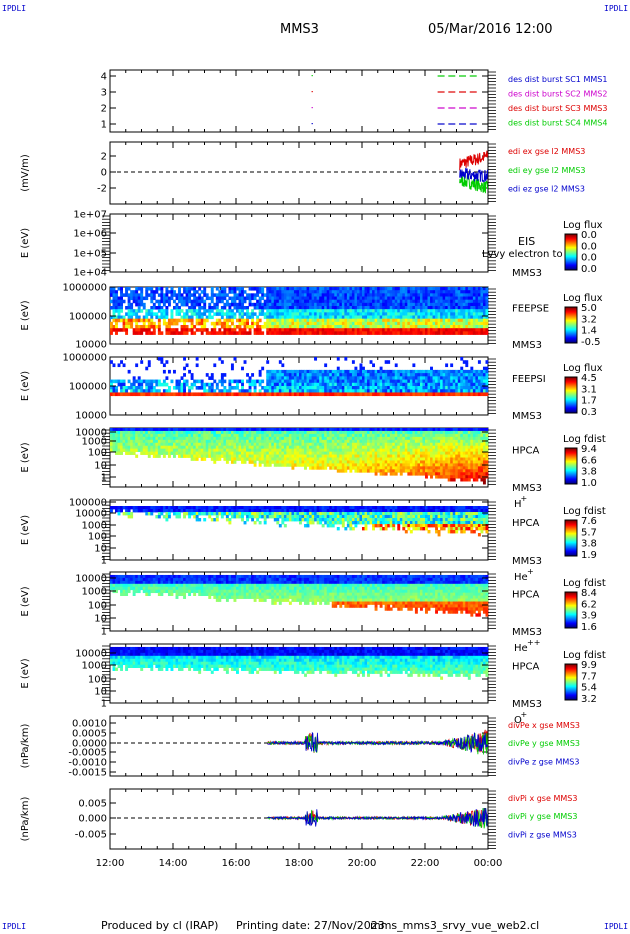 This screenshot has width=630, height=934. I want to click on feepsi-cbar-cell, so click(571, 384).